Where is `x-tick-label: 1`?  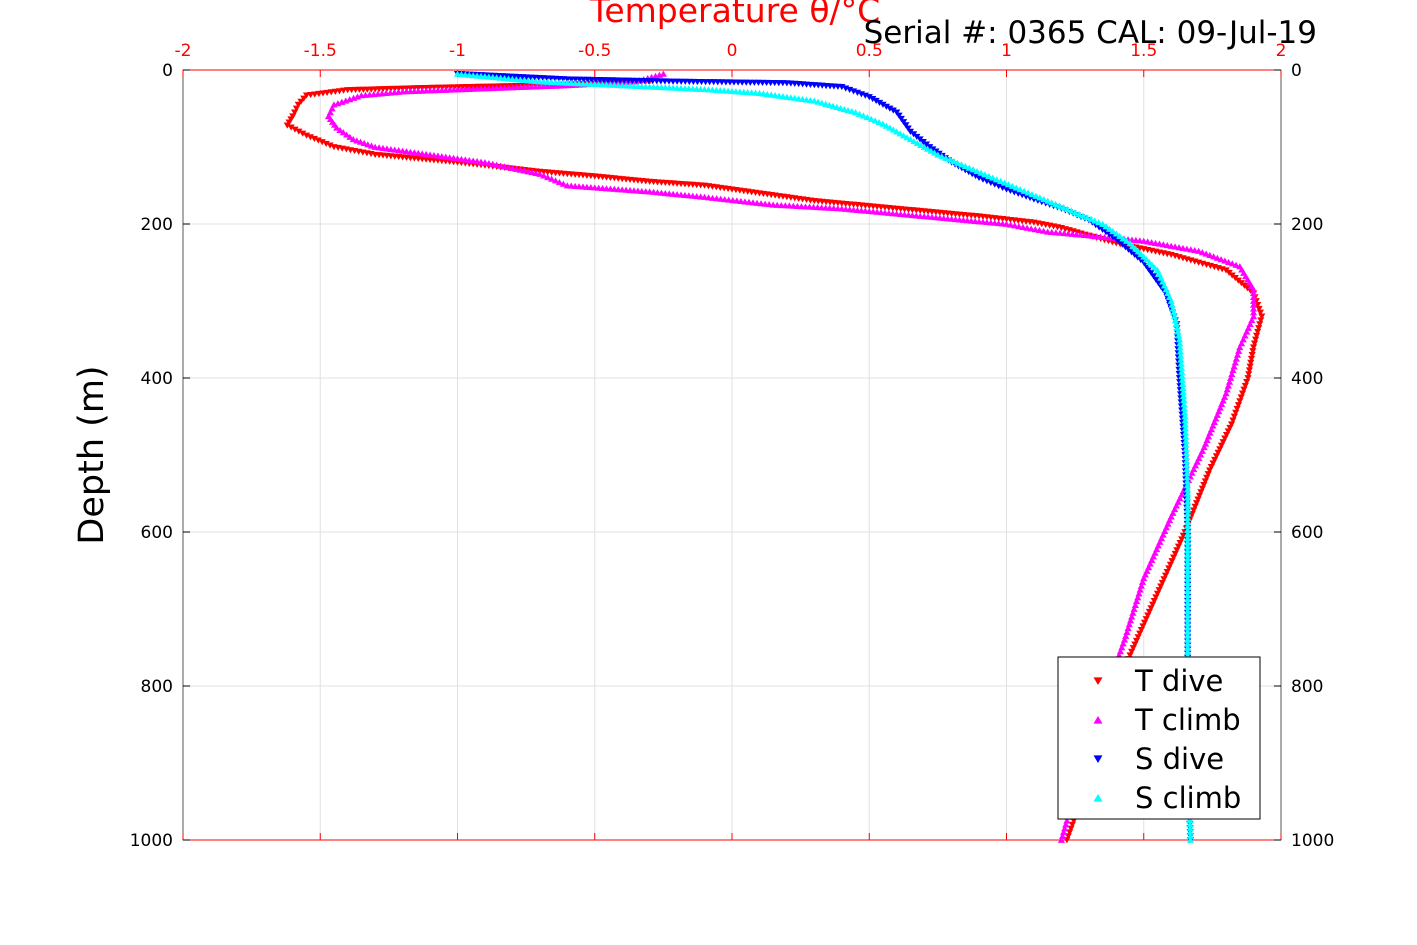 x-tick-label: 1 is located at coordinates (1006, 51).